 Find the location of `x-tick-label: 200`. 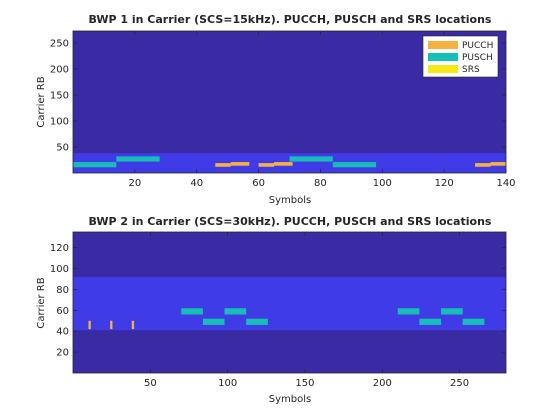

x-tick-label: 200 is located at coordinates (382, 383).